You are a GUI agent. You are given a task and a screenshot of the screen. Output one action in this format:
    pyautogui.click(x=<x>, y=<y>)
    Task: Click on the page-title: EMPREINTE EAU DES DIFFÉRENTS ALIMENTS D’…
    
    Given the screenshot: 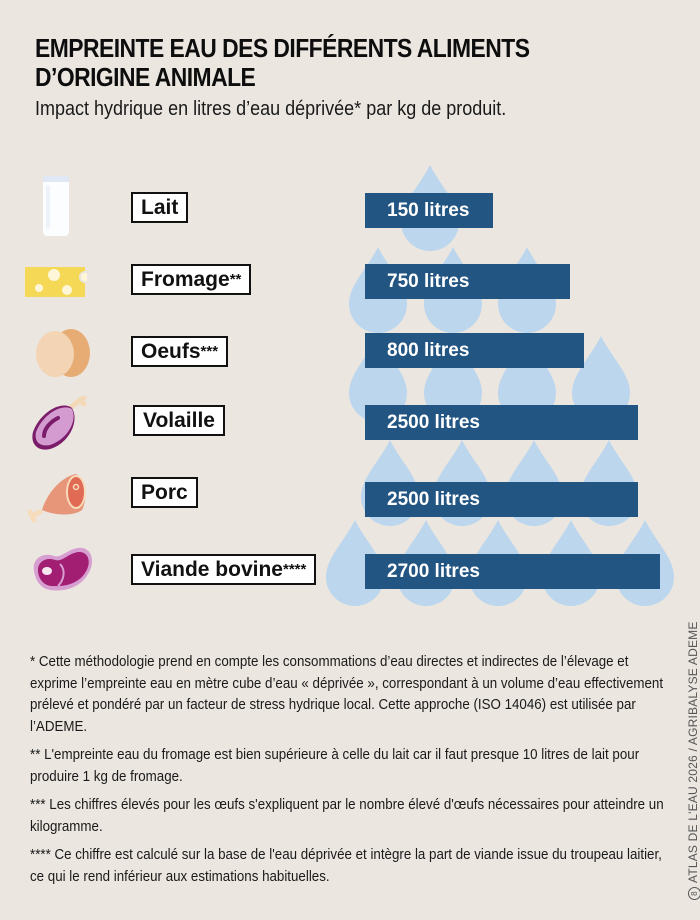 What is the action you would take?
    pyautogui.click(x=343, y=63)
    